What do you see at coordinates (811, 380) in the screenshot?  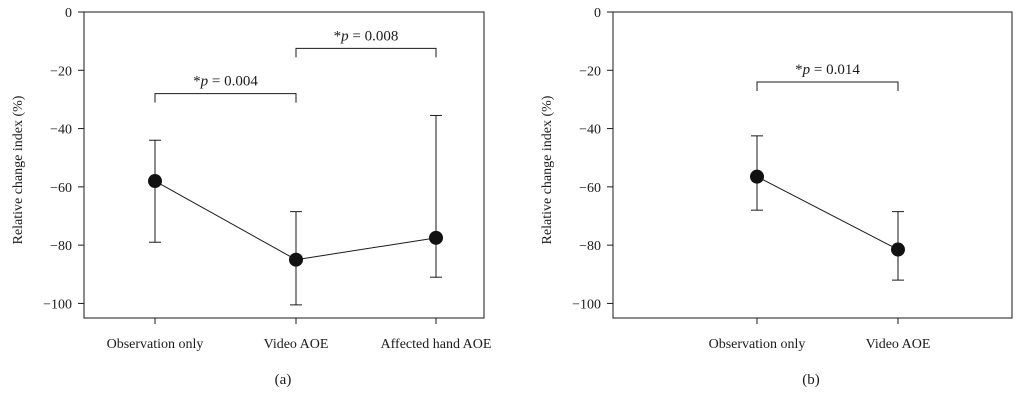 I see `panel-label: (b)` at bounding box center [811, 380].